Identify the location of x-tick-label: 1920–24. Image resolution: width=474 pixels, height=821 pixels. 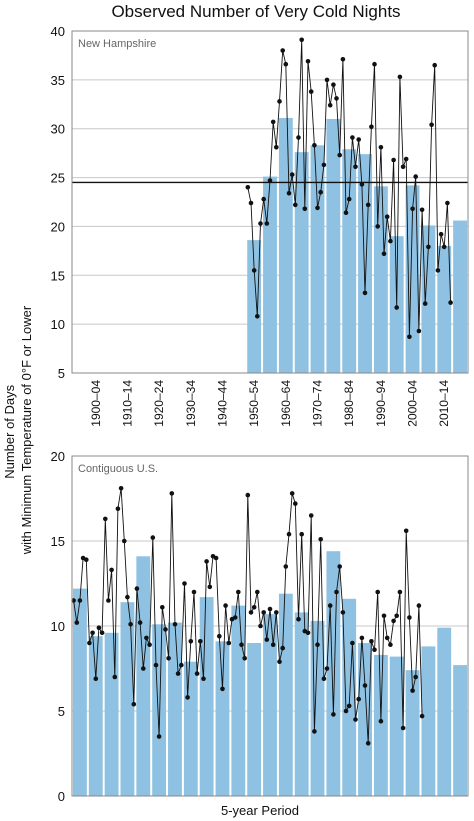
(159, 403).